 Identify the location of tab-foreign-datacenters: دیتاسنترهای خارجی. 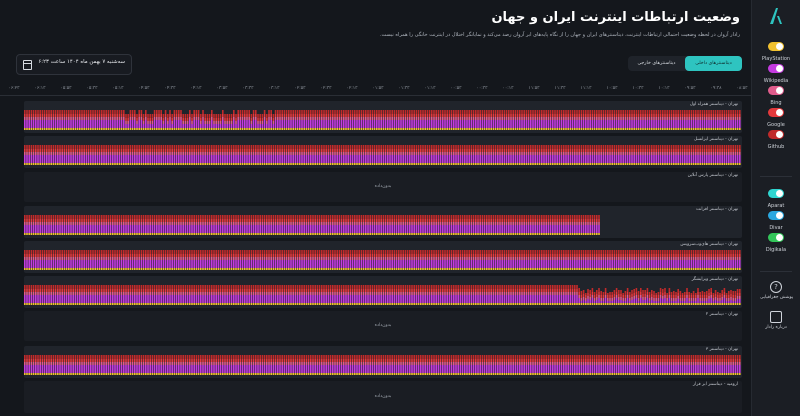
(656, 63).